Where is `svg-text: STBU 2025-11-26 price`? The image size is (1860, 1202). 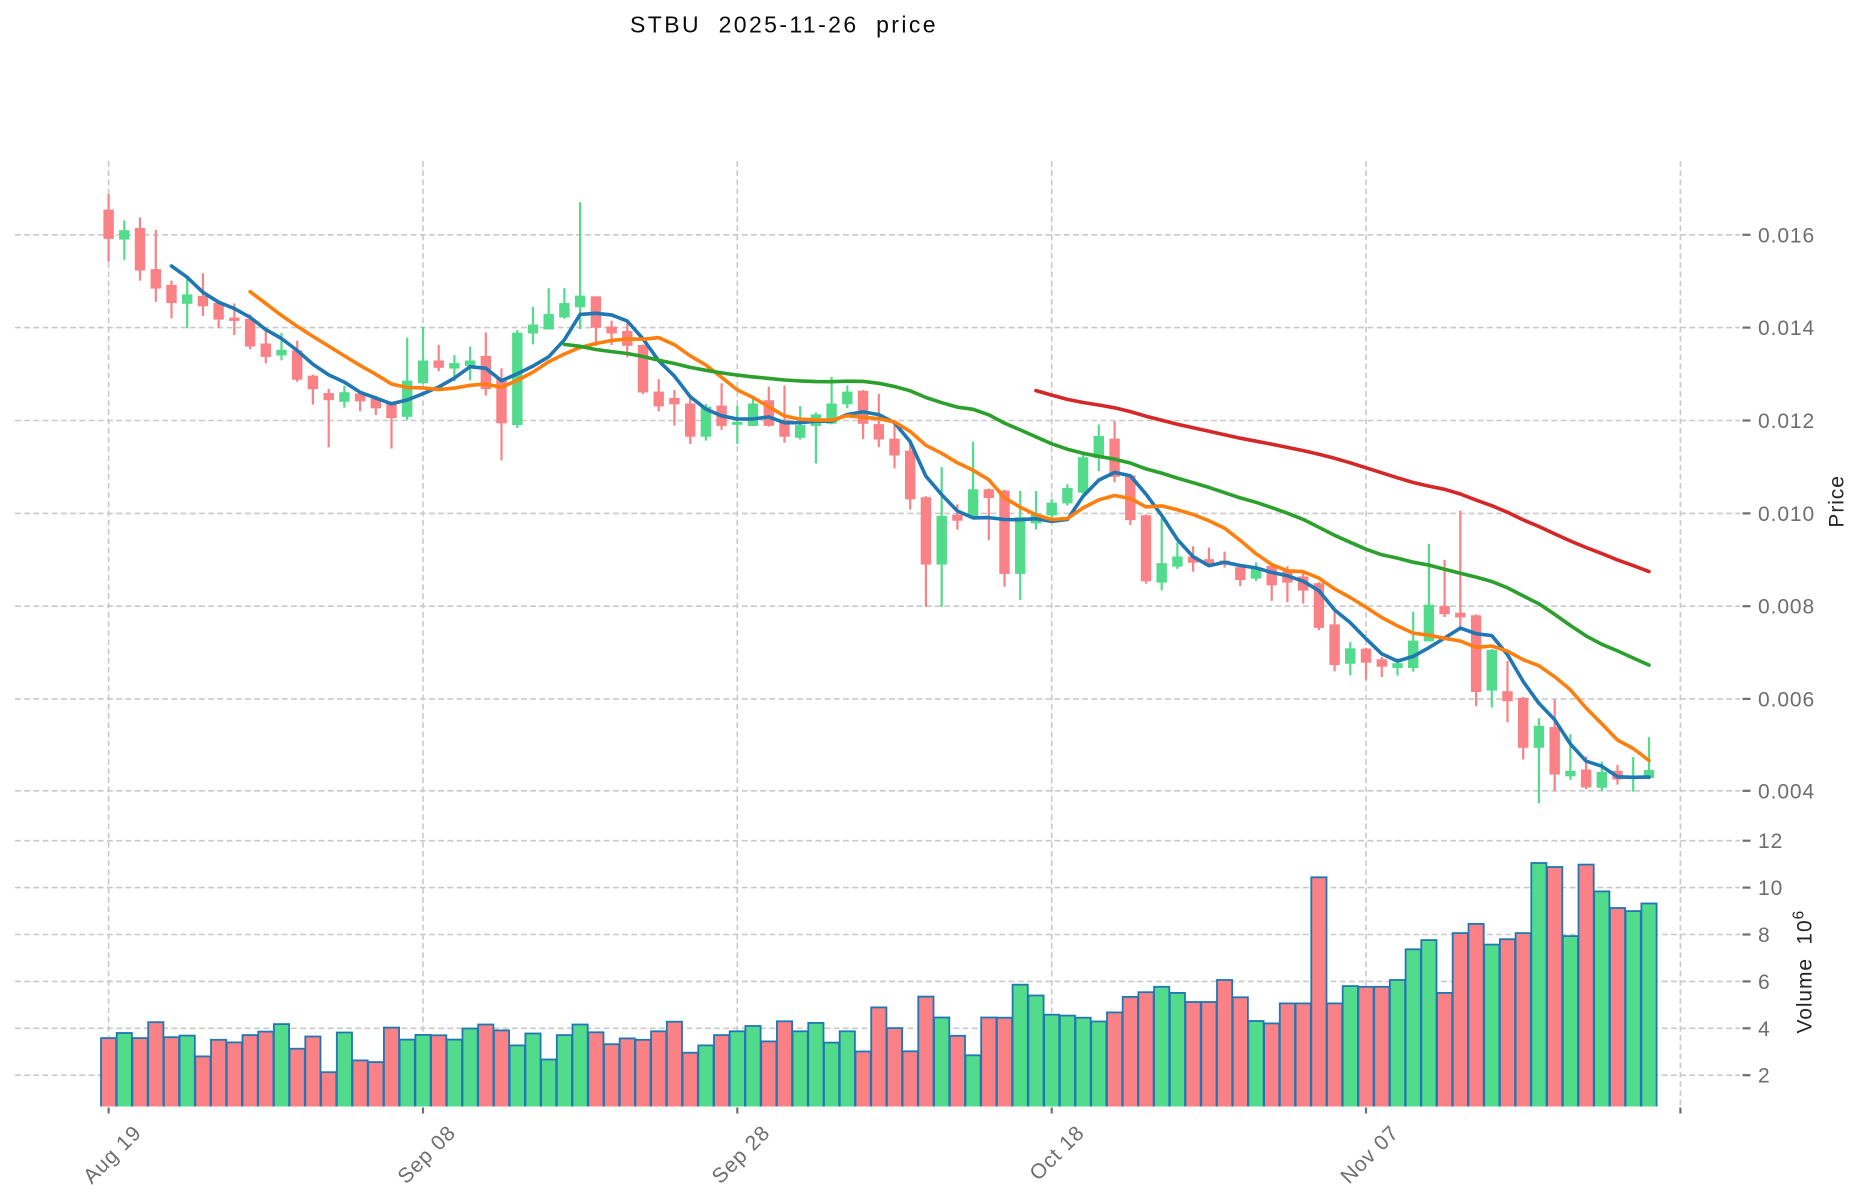
svg-text: STBU 2025-11-26 price is located at coordinates (784, 25).